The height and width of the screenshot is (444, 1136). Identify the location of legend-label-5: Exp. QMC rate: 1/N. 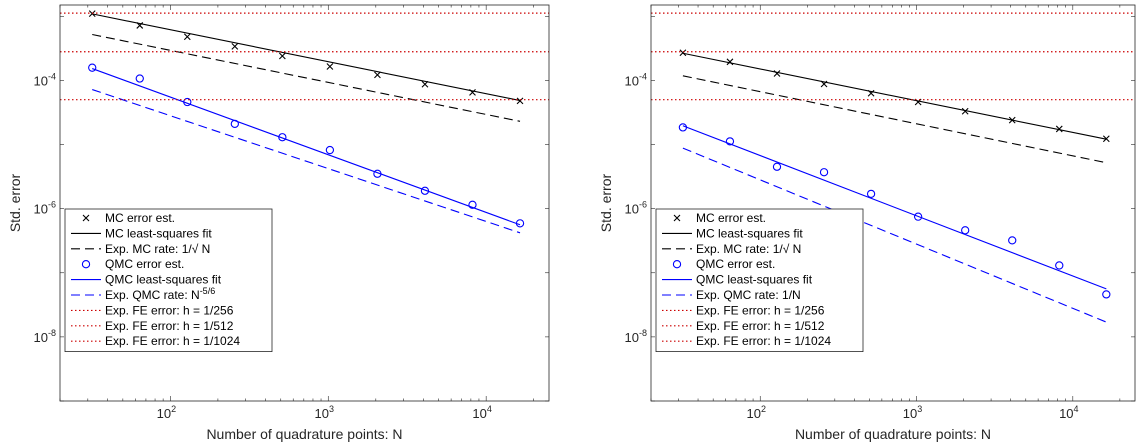
(748, 295).